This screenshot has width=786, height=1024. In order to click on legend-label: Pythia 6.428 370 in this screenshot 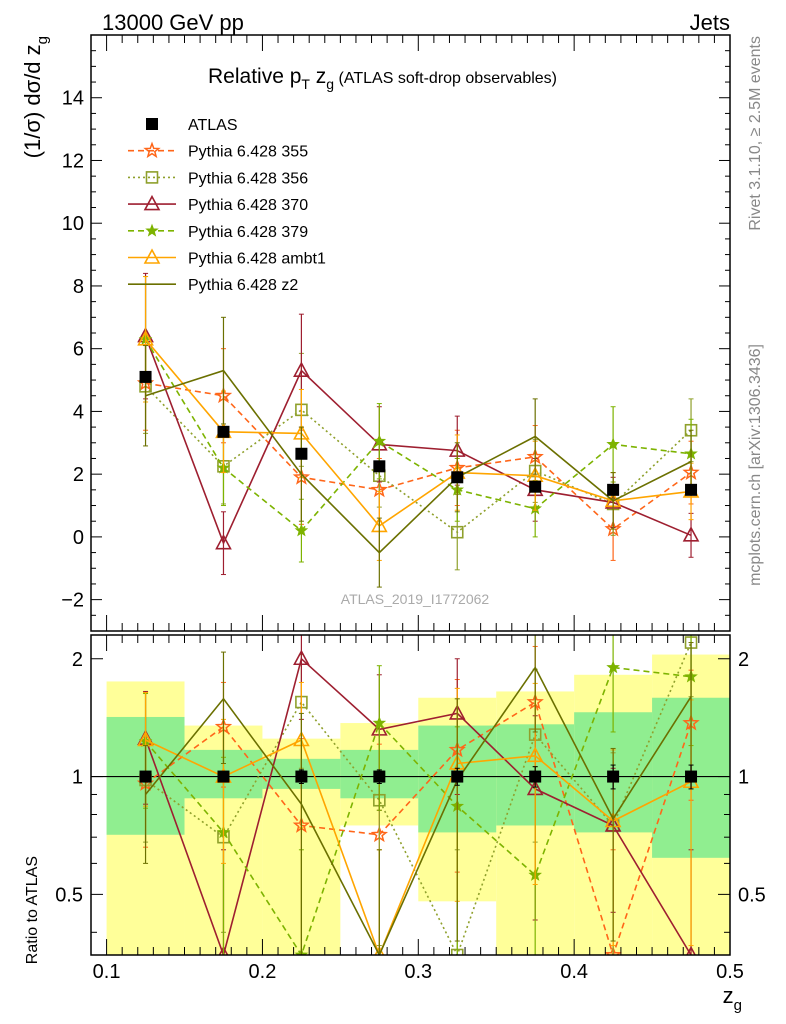, I will do `click(248, 205)`.